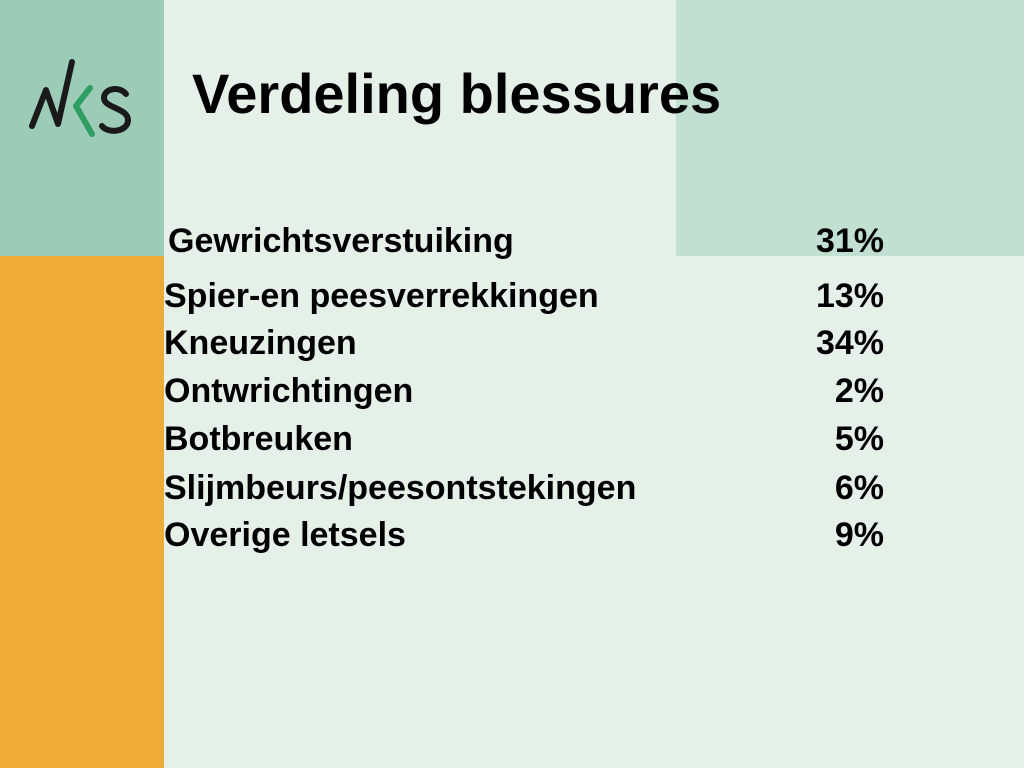  I want to click on injury-row: Spier-en peesverrekkingen 13%, so click(524, 296).